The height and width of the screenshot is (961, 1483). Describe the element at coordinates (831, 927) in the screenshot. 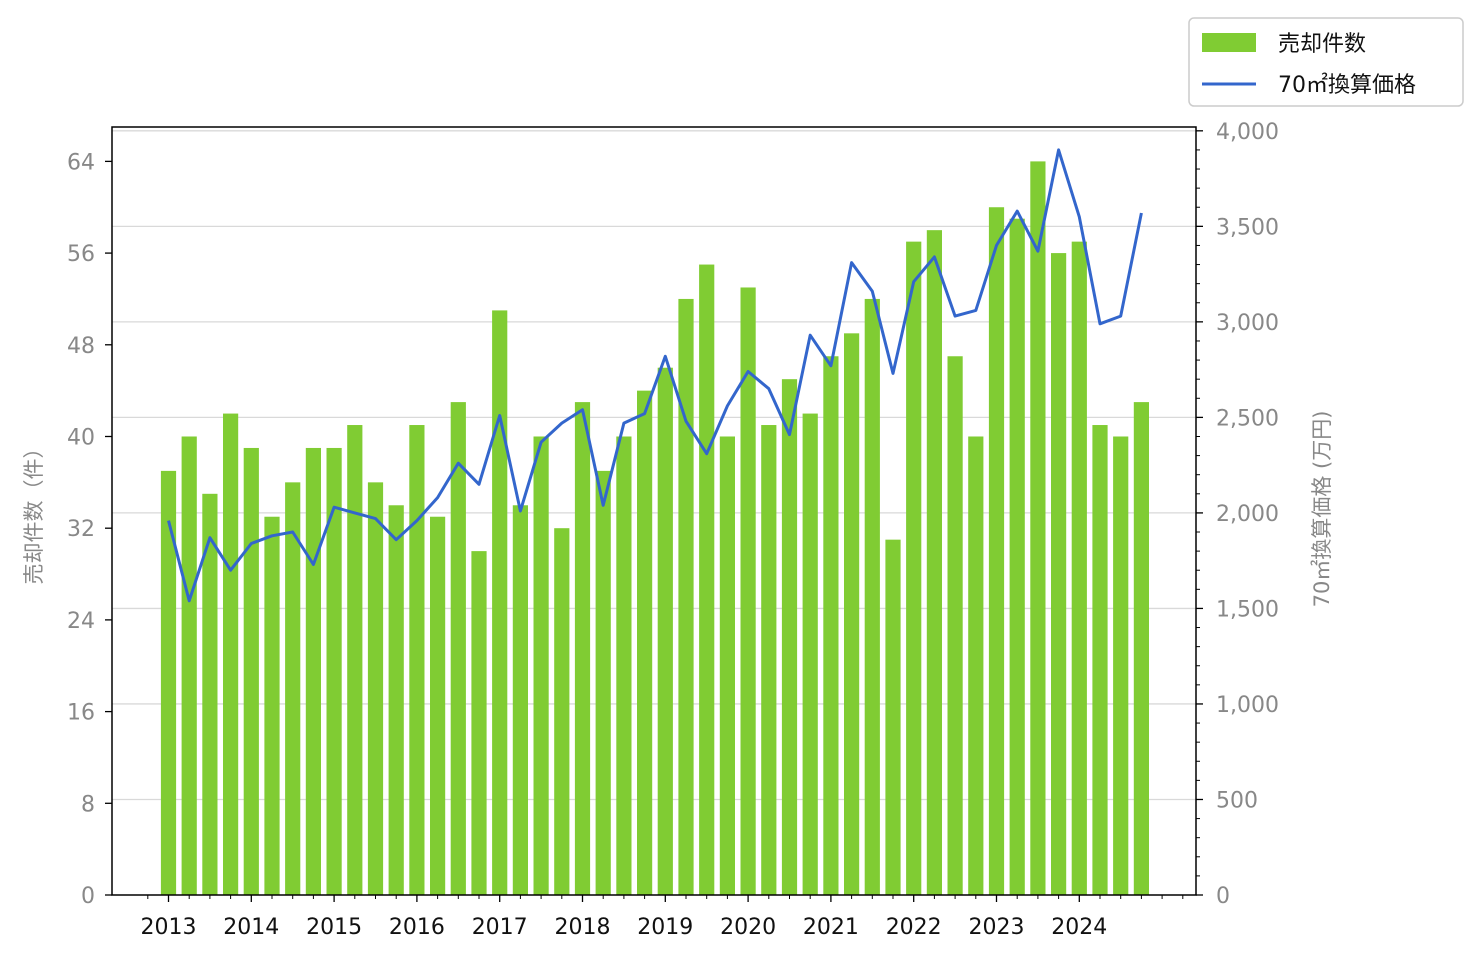

I see `x-tick-label: 2021` at that location.